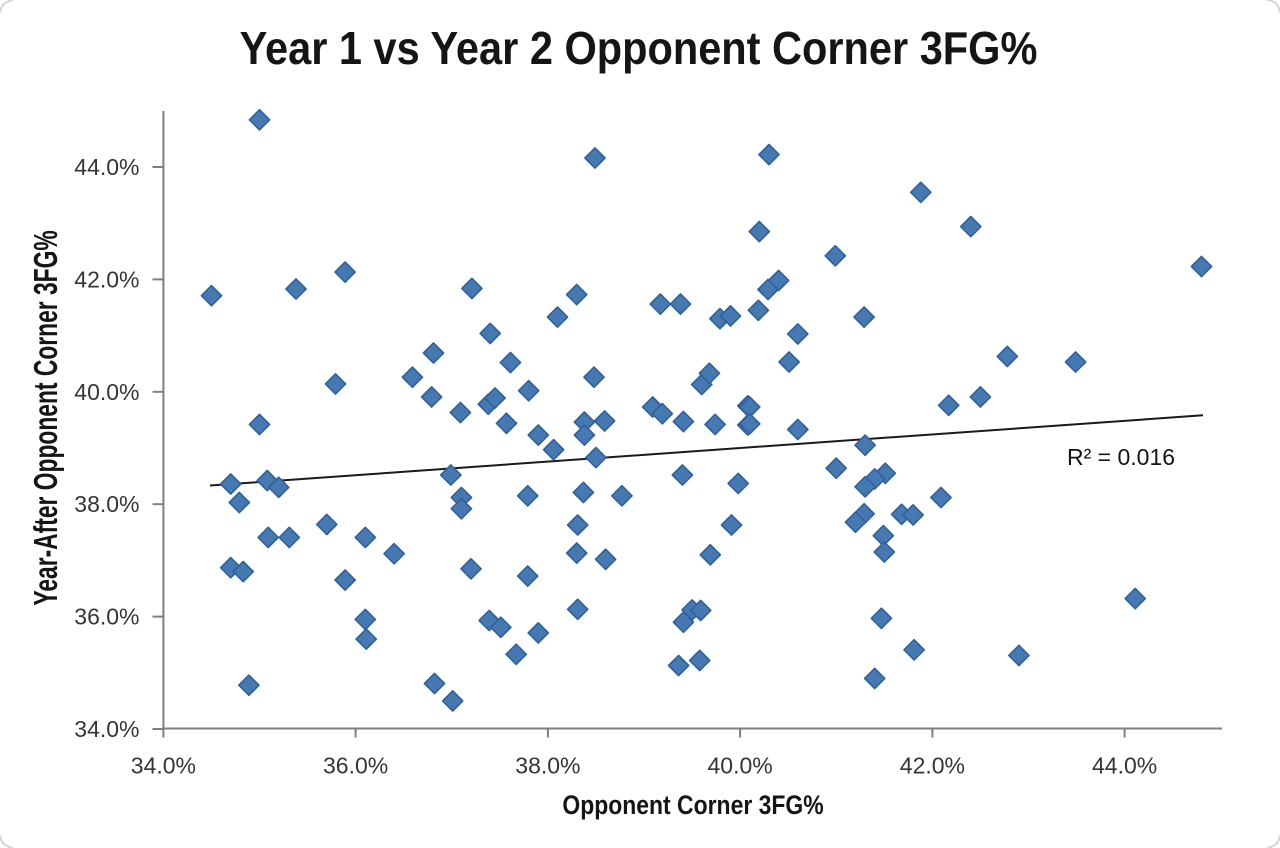  I want to click on svg-text: R² = 0.016, so click(1121, 457).